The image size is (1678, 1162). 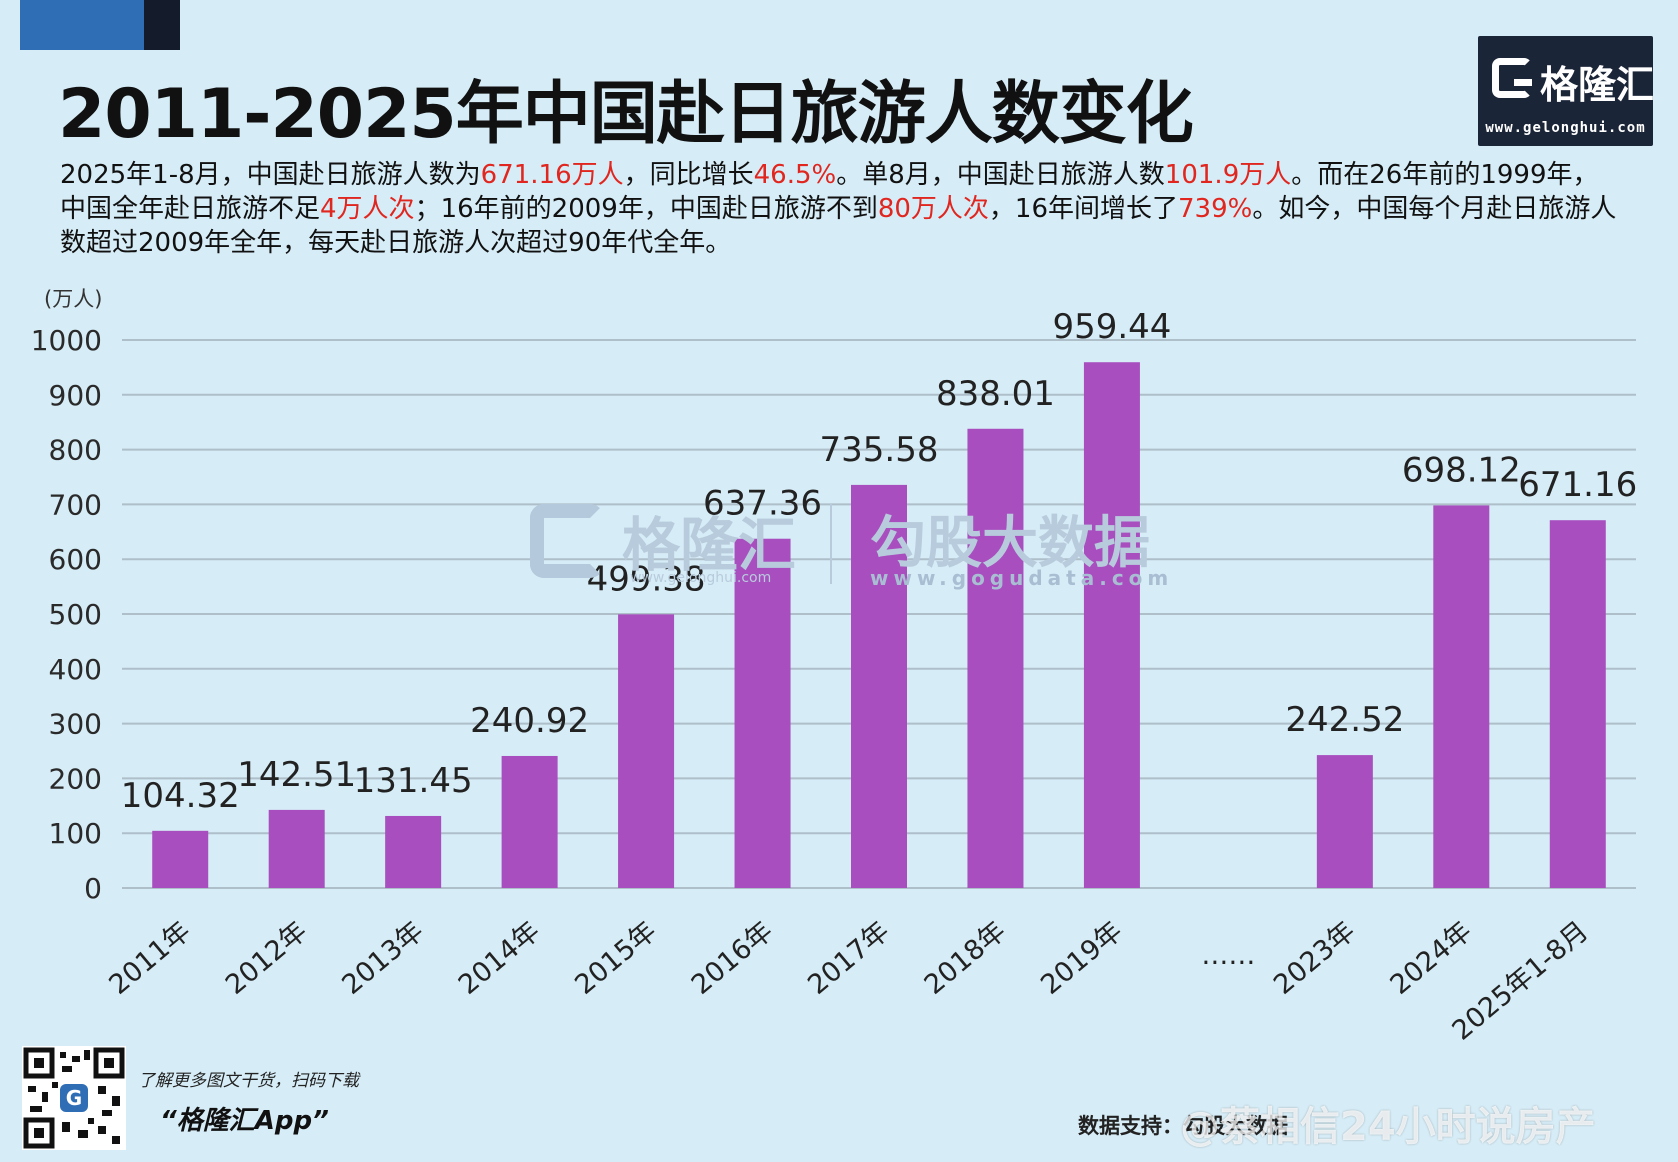 What do you see at coordinates (266, 958) in the screenshot?
I see `x-category-label: 2012年` at bounding box center [266, 958].